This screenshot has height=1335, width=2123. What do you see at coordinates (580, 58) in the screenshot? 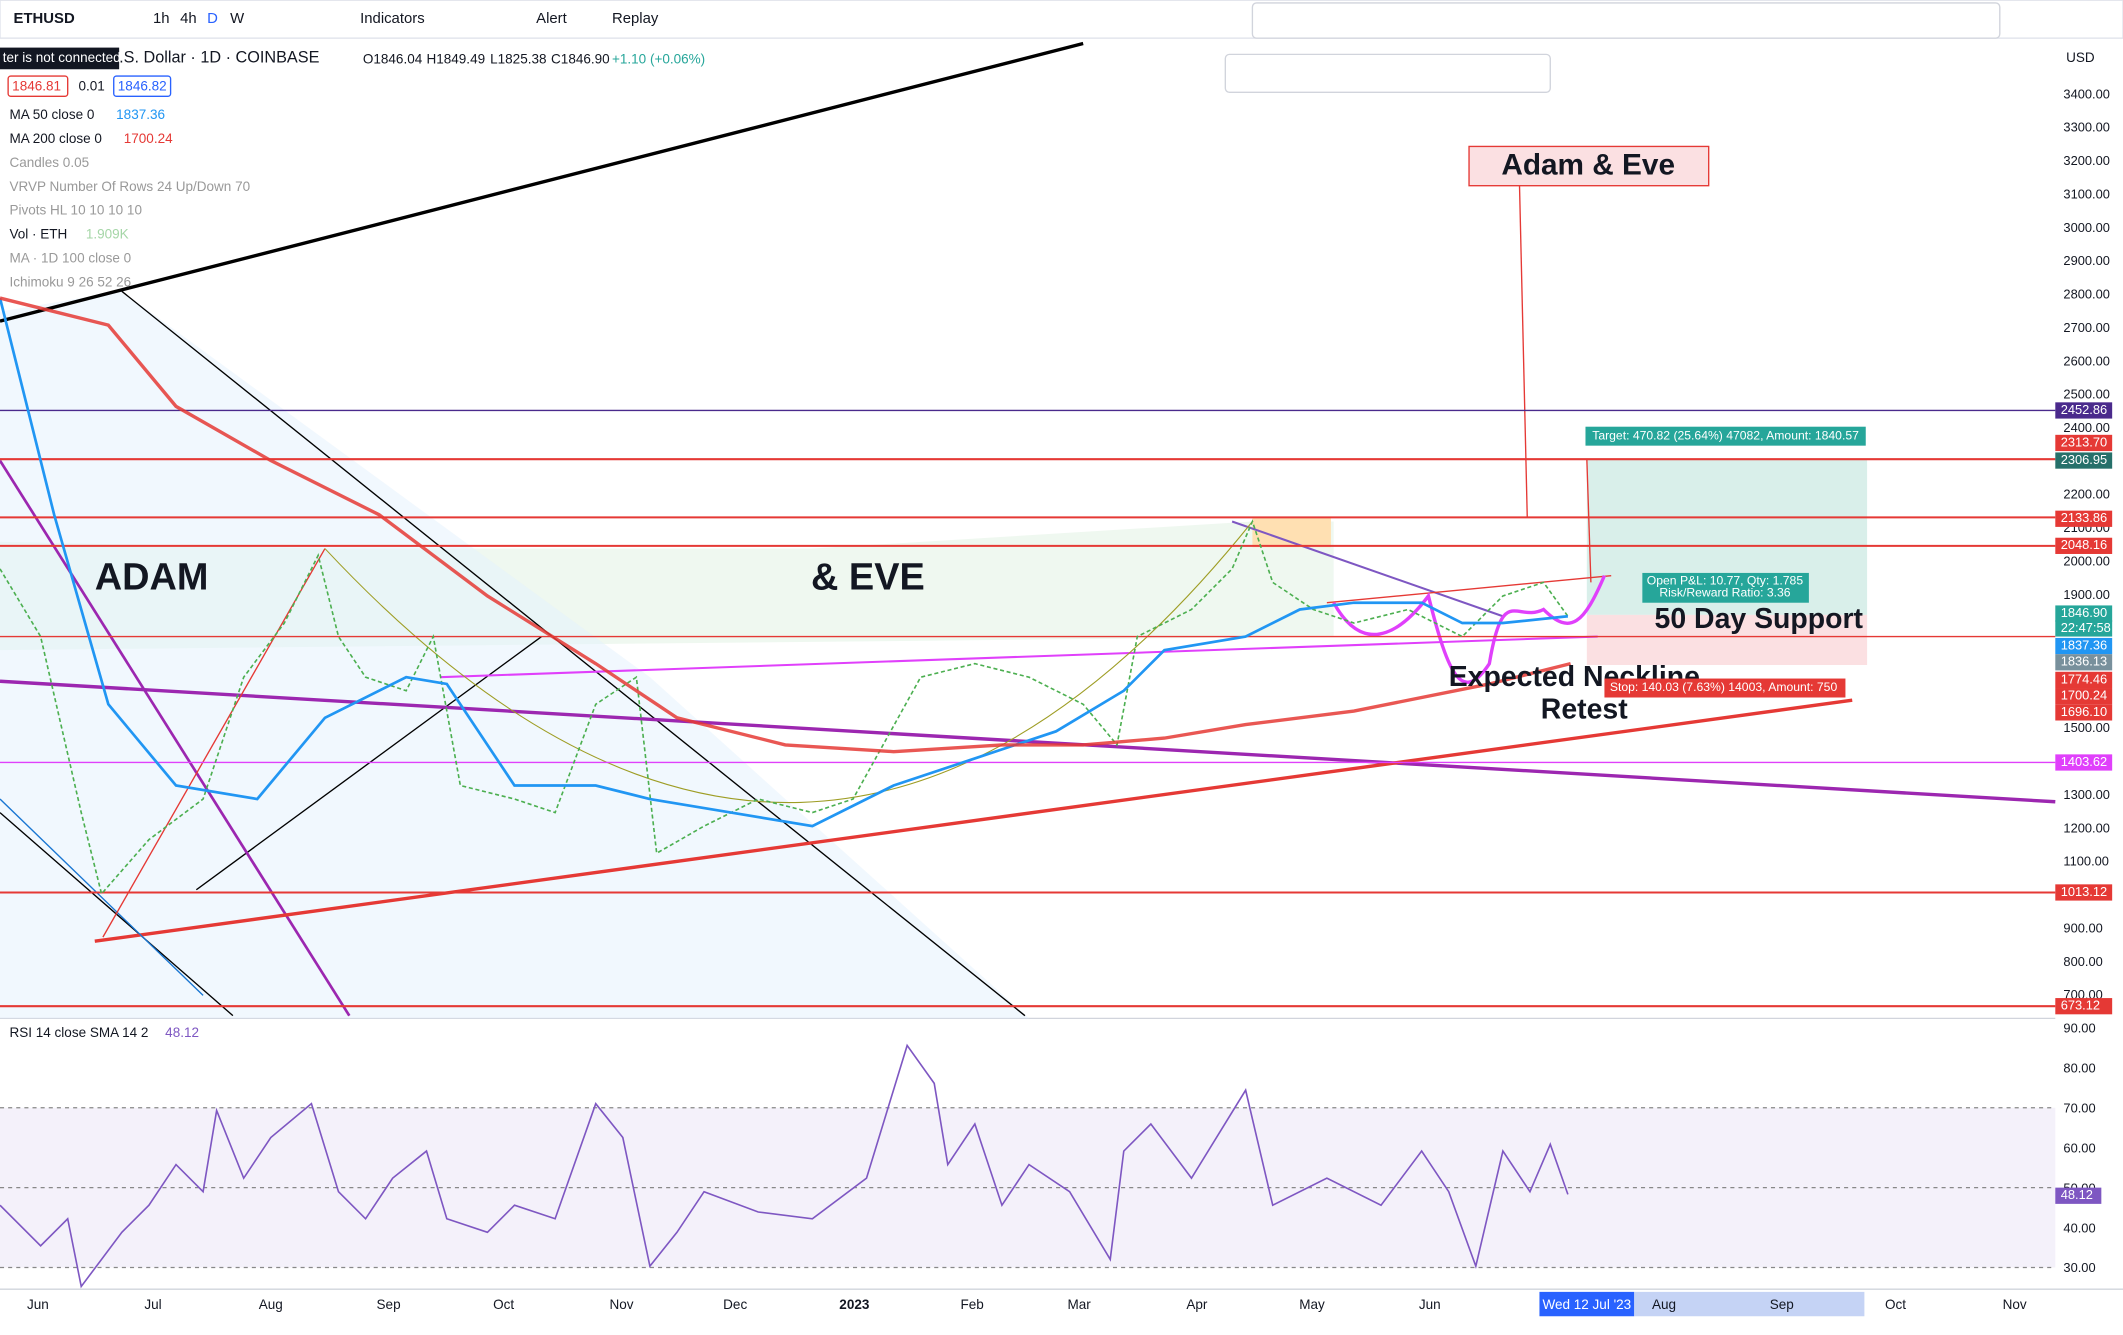
I see `ohlc-value: C1846.90` at bounding box center [580, 58].